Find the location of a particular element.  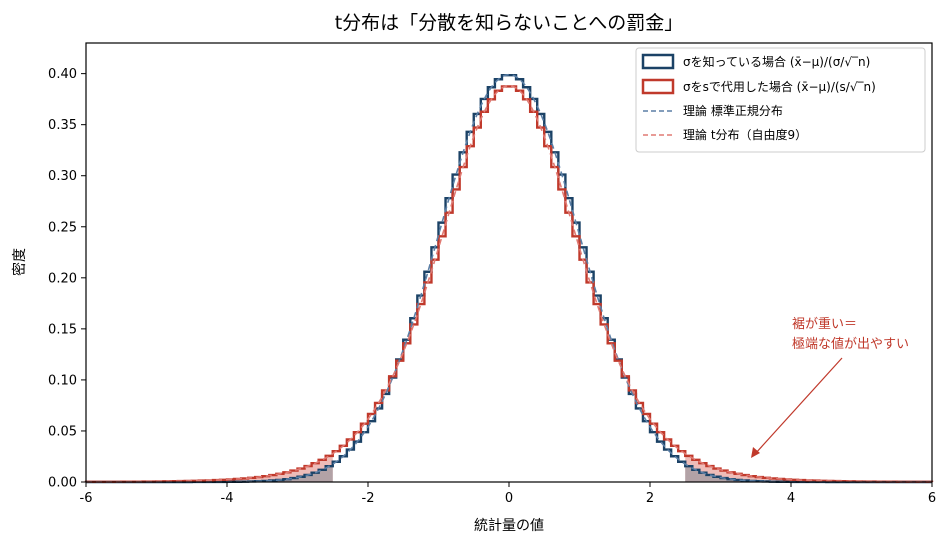

x-tick-label: 6 is located at coordinates (932, 498).